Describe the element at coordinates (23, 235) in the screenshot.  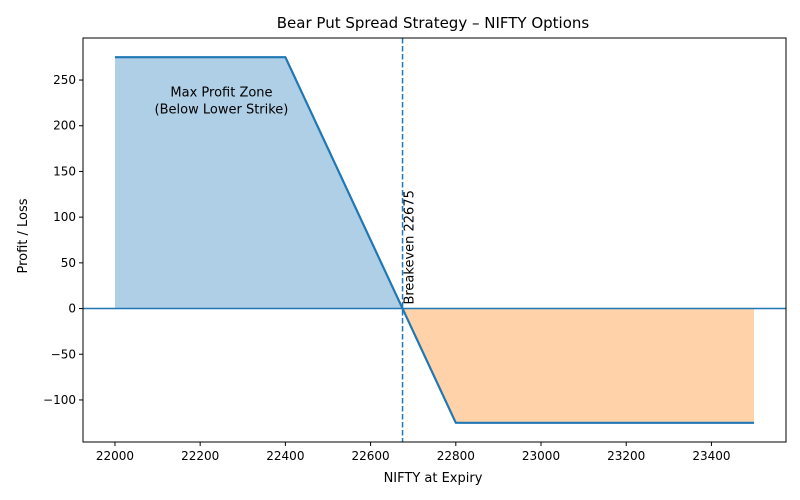
I see `y-axis-label: Profit / Loss` at that location.